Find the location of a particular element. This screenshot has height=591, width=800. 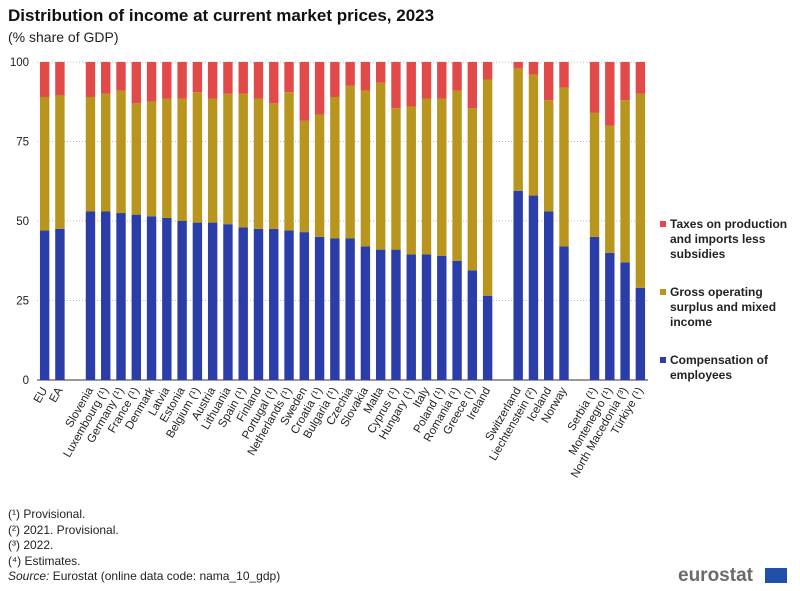

eu-flag is located at coordinates (776, 575).